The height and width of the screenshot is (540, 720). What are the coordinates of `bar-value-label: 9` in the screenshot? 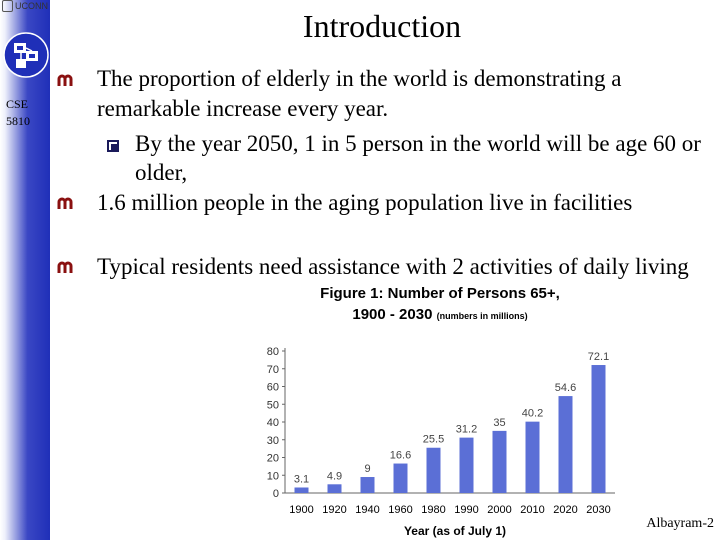 It's located at (367, 469).